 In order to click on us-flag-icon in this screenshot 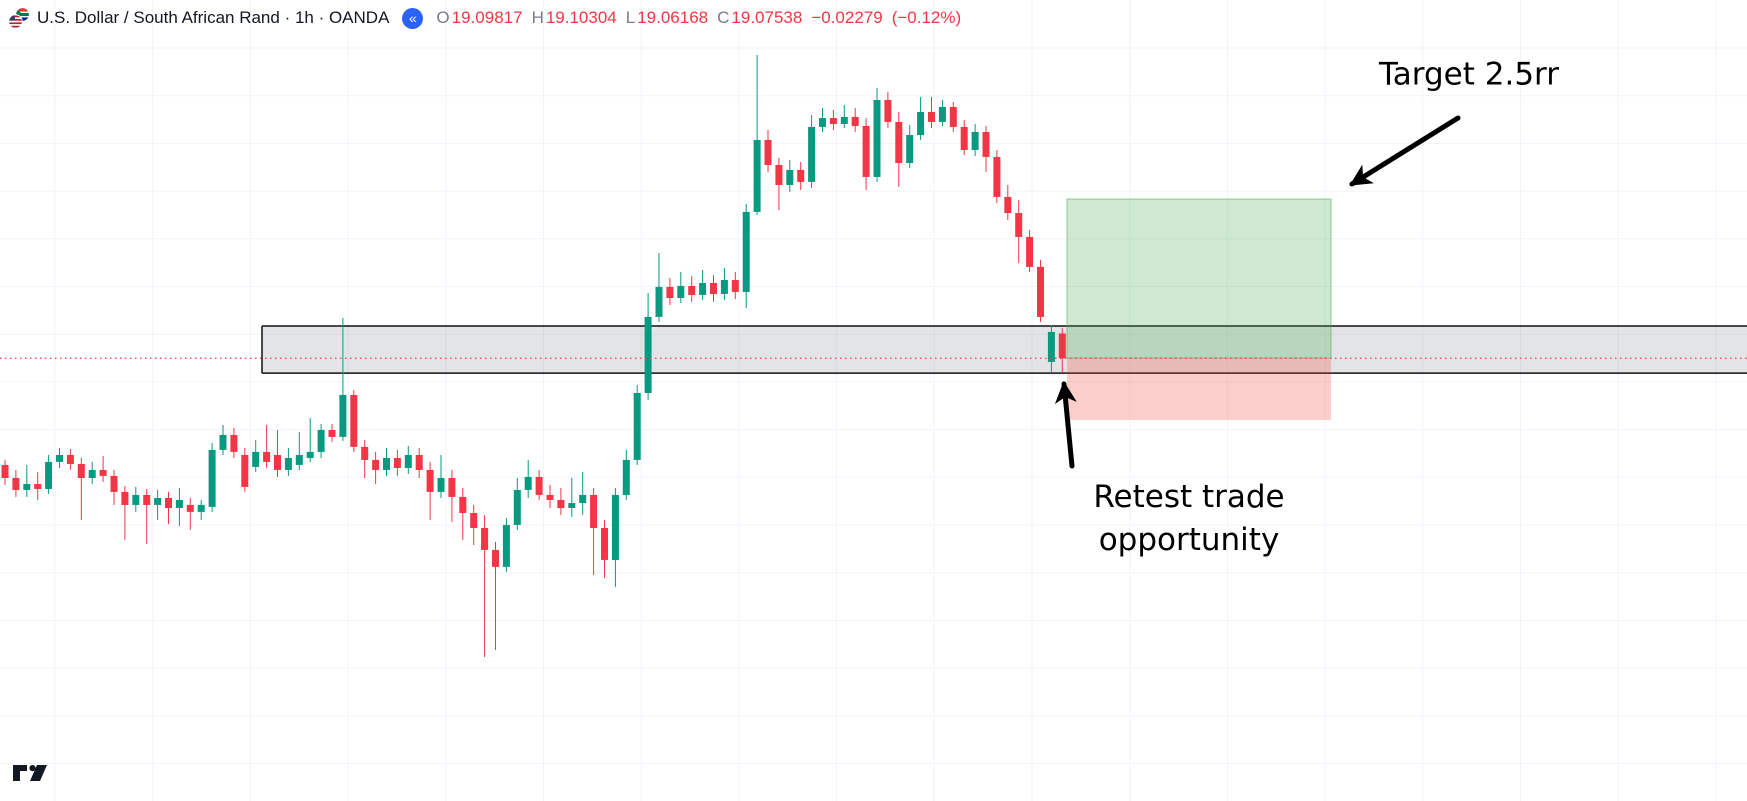, I will do `click(15, 21)`.